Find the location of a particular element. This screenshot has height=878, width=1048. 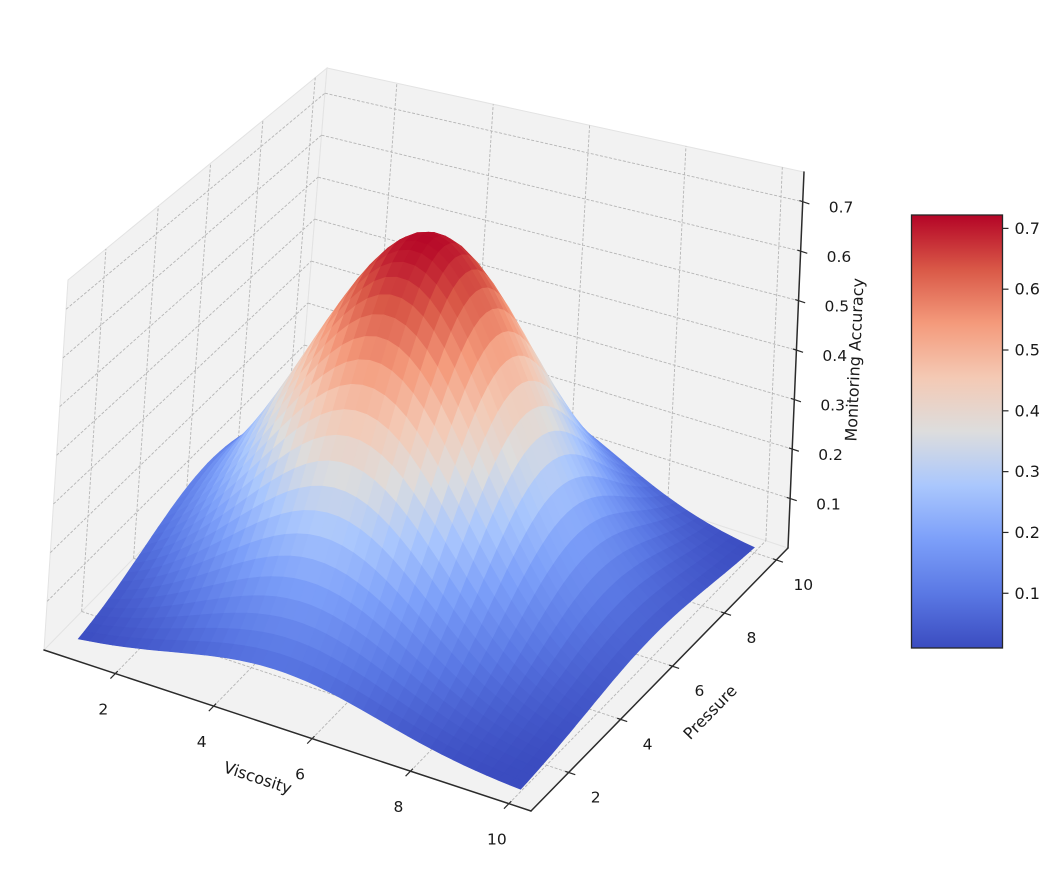

x-axis-spine is located at coordinates (287, 730).